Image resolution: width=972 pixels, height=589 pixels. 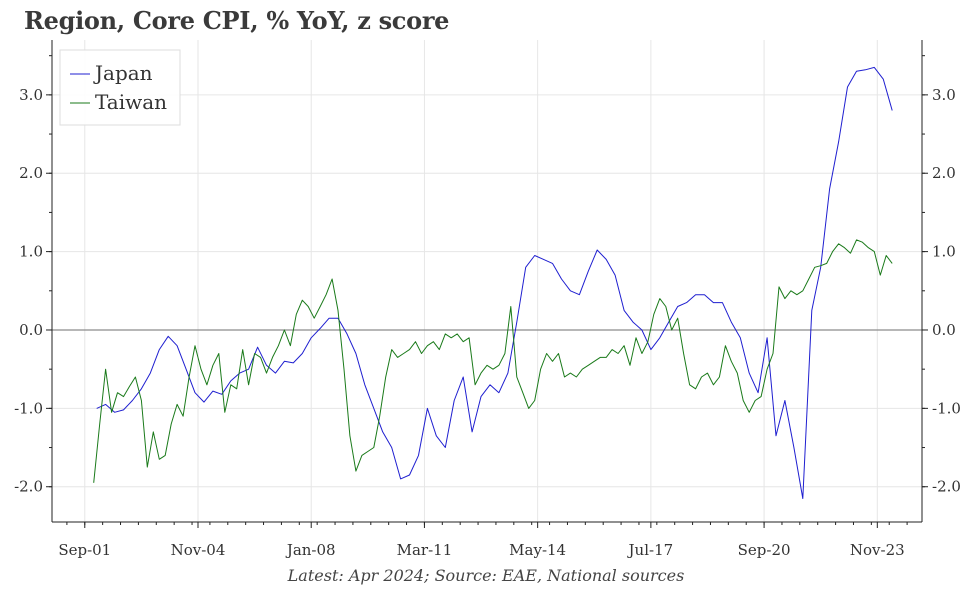 What do you see at coordinates (123, 73) in the screenshot?
I see `legend-label-japan: Japan` at bounding box center [123, 73].